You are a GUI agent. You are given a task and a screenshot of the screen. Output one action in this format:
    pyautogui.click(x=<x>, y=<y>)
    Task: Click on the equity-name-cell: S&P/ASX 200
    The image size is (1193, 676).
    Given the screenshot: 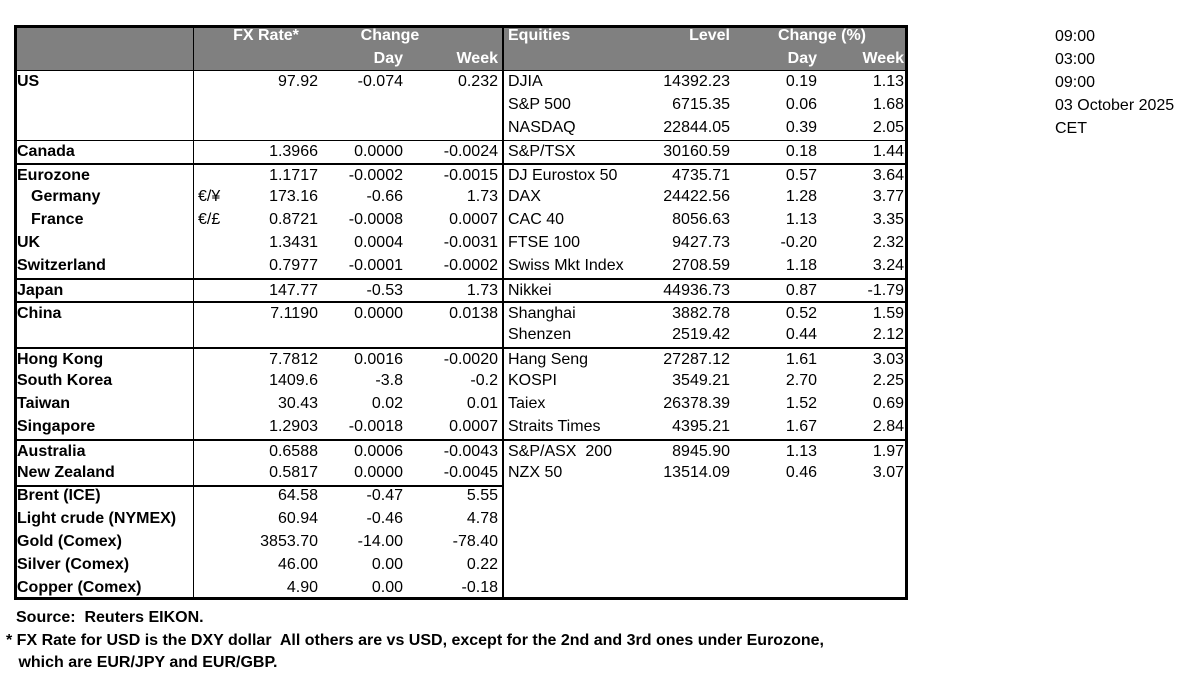 What is the action you would take?
    pyautogui.click(x=571, y=451)
    